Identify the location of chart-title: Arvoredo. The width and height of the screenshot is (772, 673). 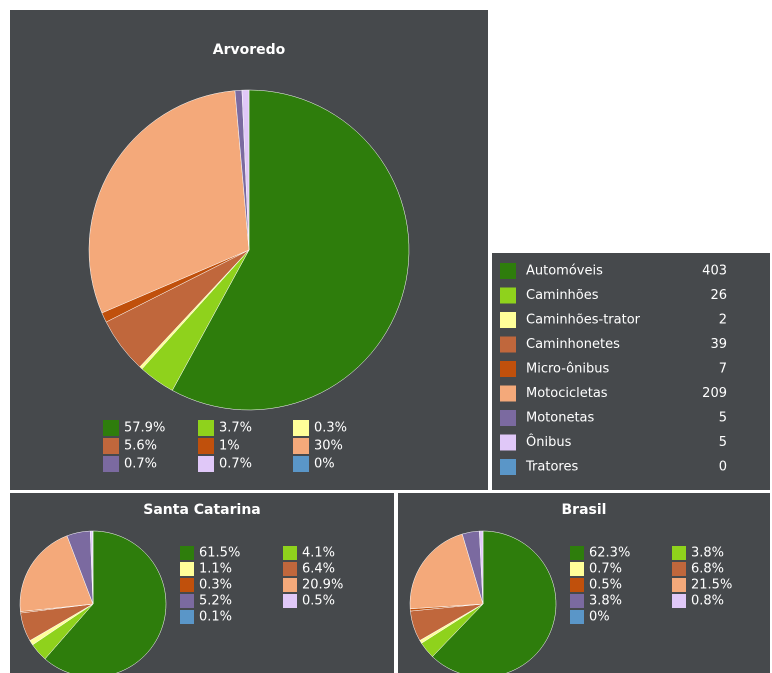
(249, 50).